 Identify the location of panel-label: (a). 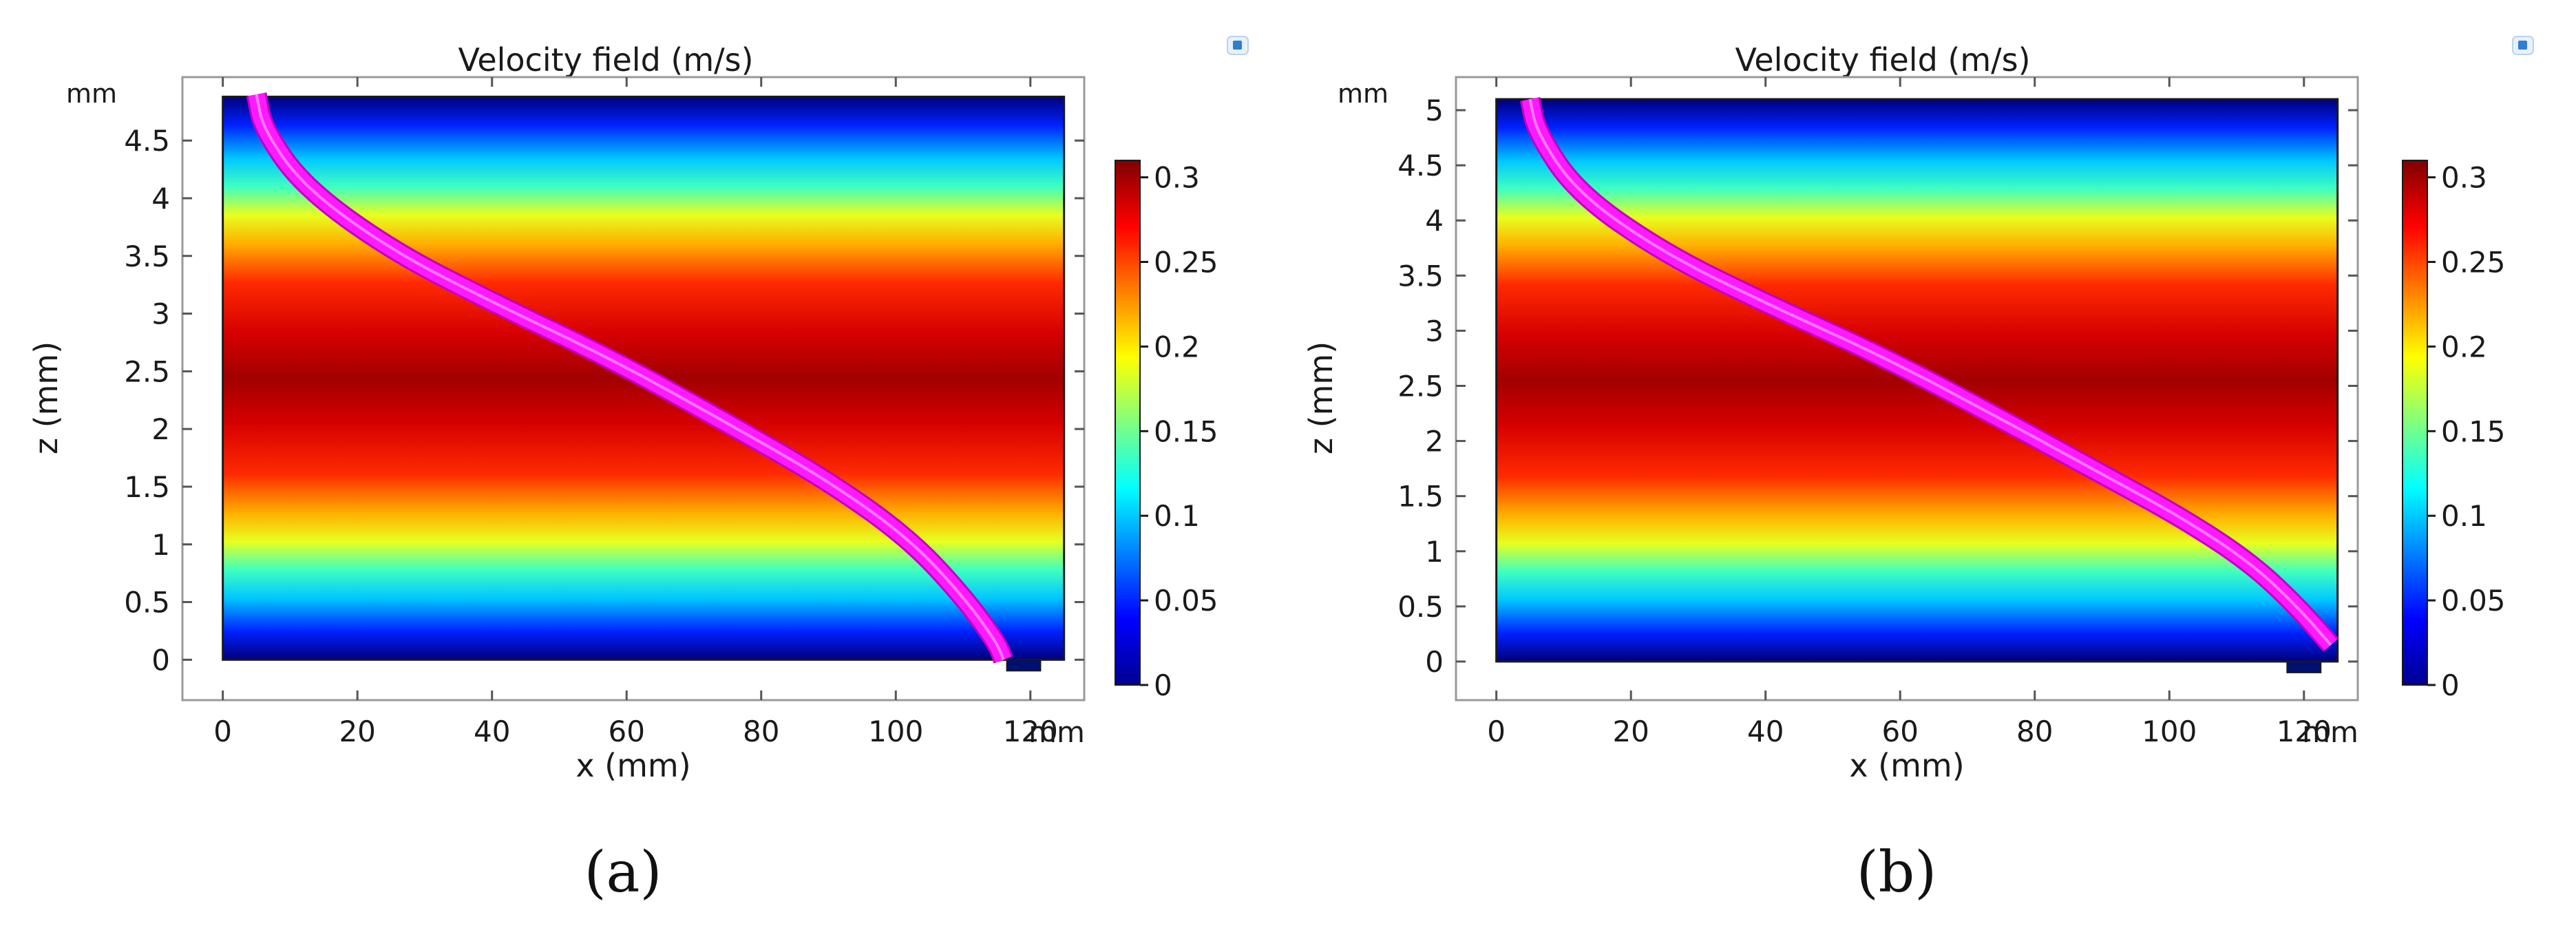
(623, 872).